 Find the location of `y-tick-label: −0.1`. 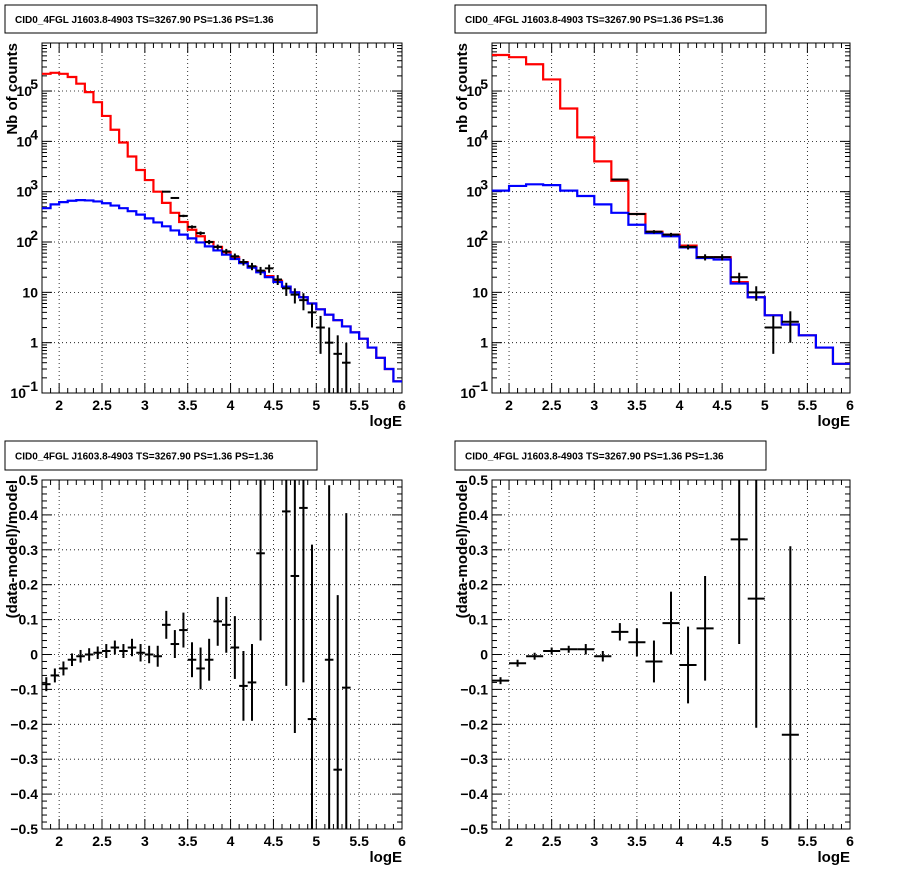

y-tick-label: −0.1 is located at coordinates (474, 689).